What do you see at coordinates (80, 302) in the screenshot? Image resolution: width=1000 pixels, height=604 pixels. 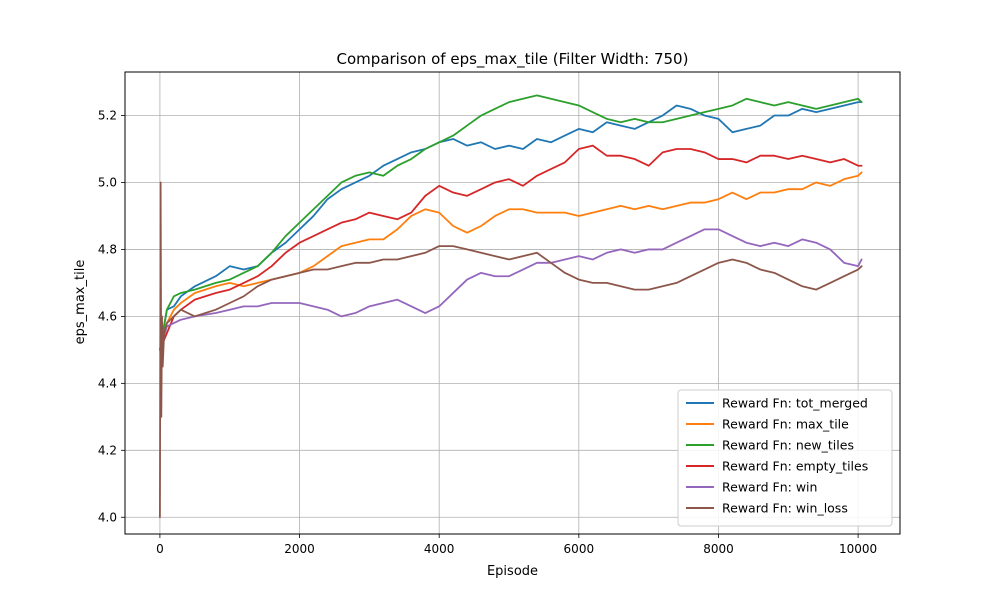 I see `y-axis-label: eps_max_tile` at bounding box center [80, 302].